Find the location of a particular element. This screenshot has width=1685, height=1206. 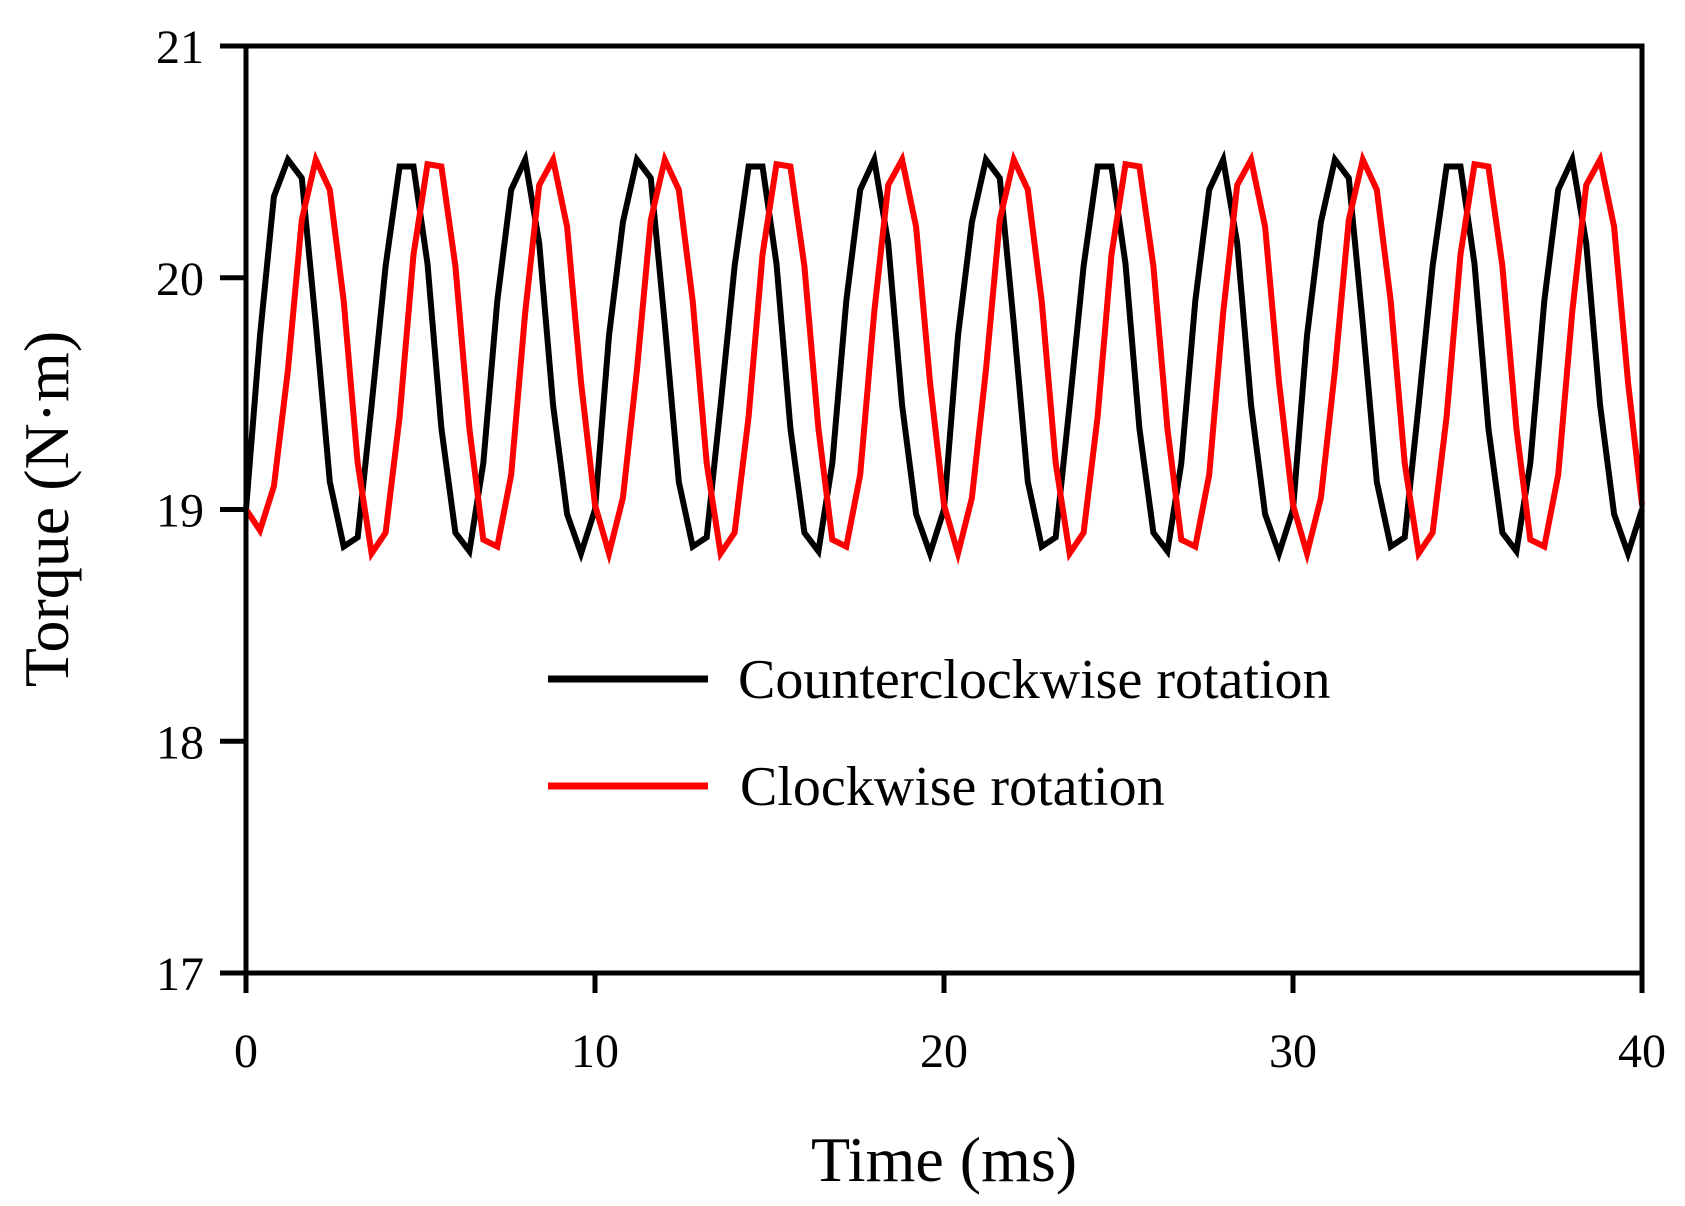

y-tick-label: 20 is located at coordinates (180, 279).